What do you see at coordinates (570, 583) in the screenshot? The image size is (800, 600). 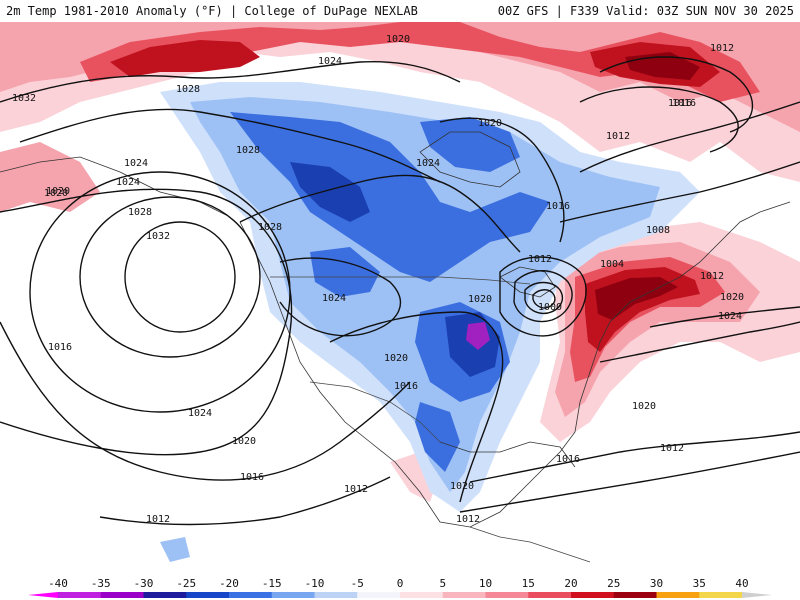 I see `colorbar-tick-label: 20` at bounding box center [570, 583].